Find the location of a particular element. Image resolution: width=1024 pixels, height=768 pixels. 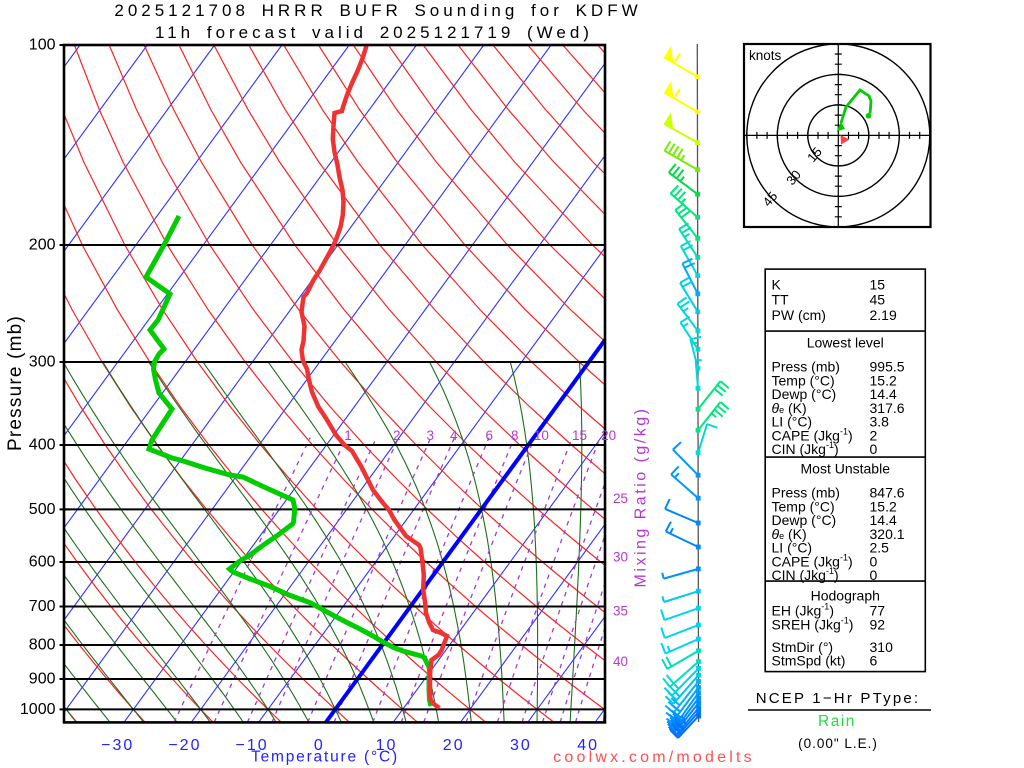

svg-text: −30 is located at coordinates (117, 745).